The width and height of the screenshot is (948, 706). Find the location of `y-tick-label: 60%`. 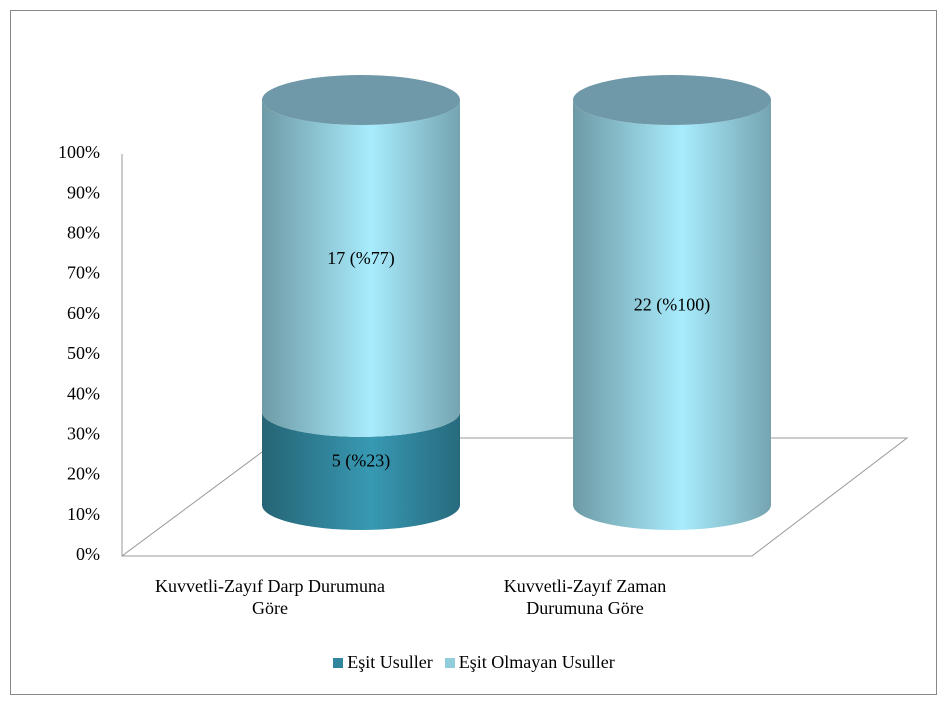

y-tick-label: 60% is located at coordinates (83, 313).